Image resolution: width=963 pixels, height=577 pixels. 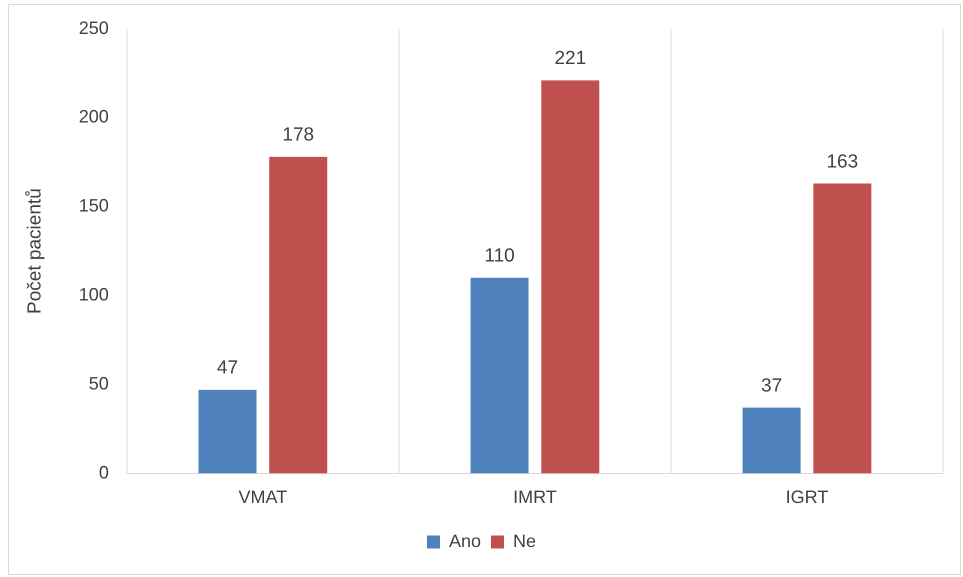 What do you see at coordinates (535, 497) in the screenshot?
I see `x-tick-label: IMRT` at bounding box center [535, 497].